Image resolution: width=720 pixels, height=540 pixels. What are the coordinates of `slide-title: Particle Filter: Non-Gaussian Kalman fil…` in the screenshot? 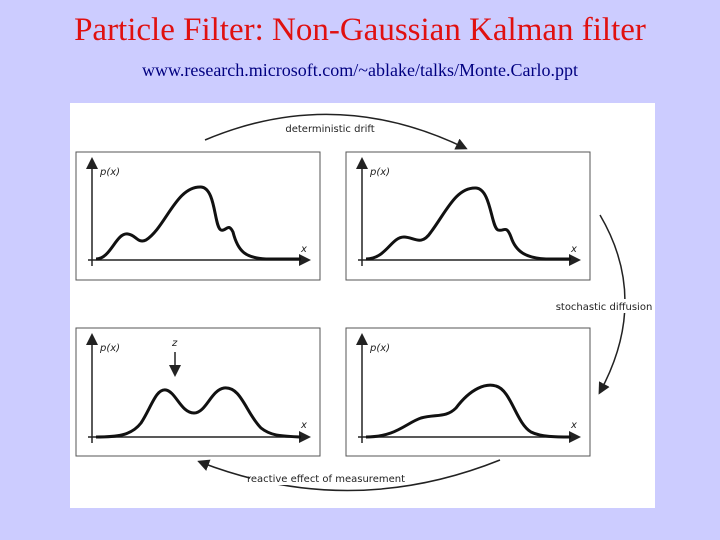 It's located at (360, 30).